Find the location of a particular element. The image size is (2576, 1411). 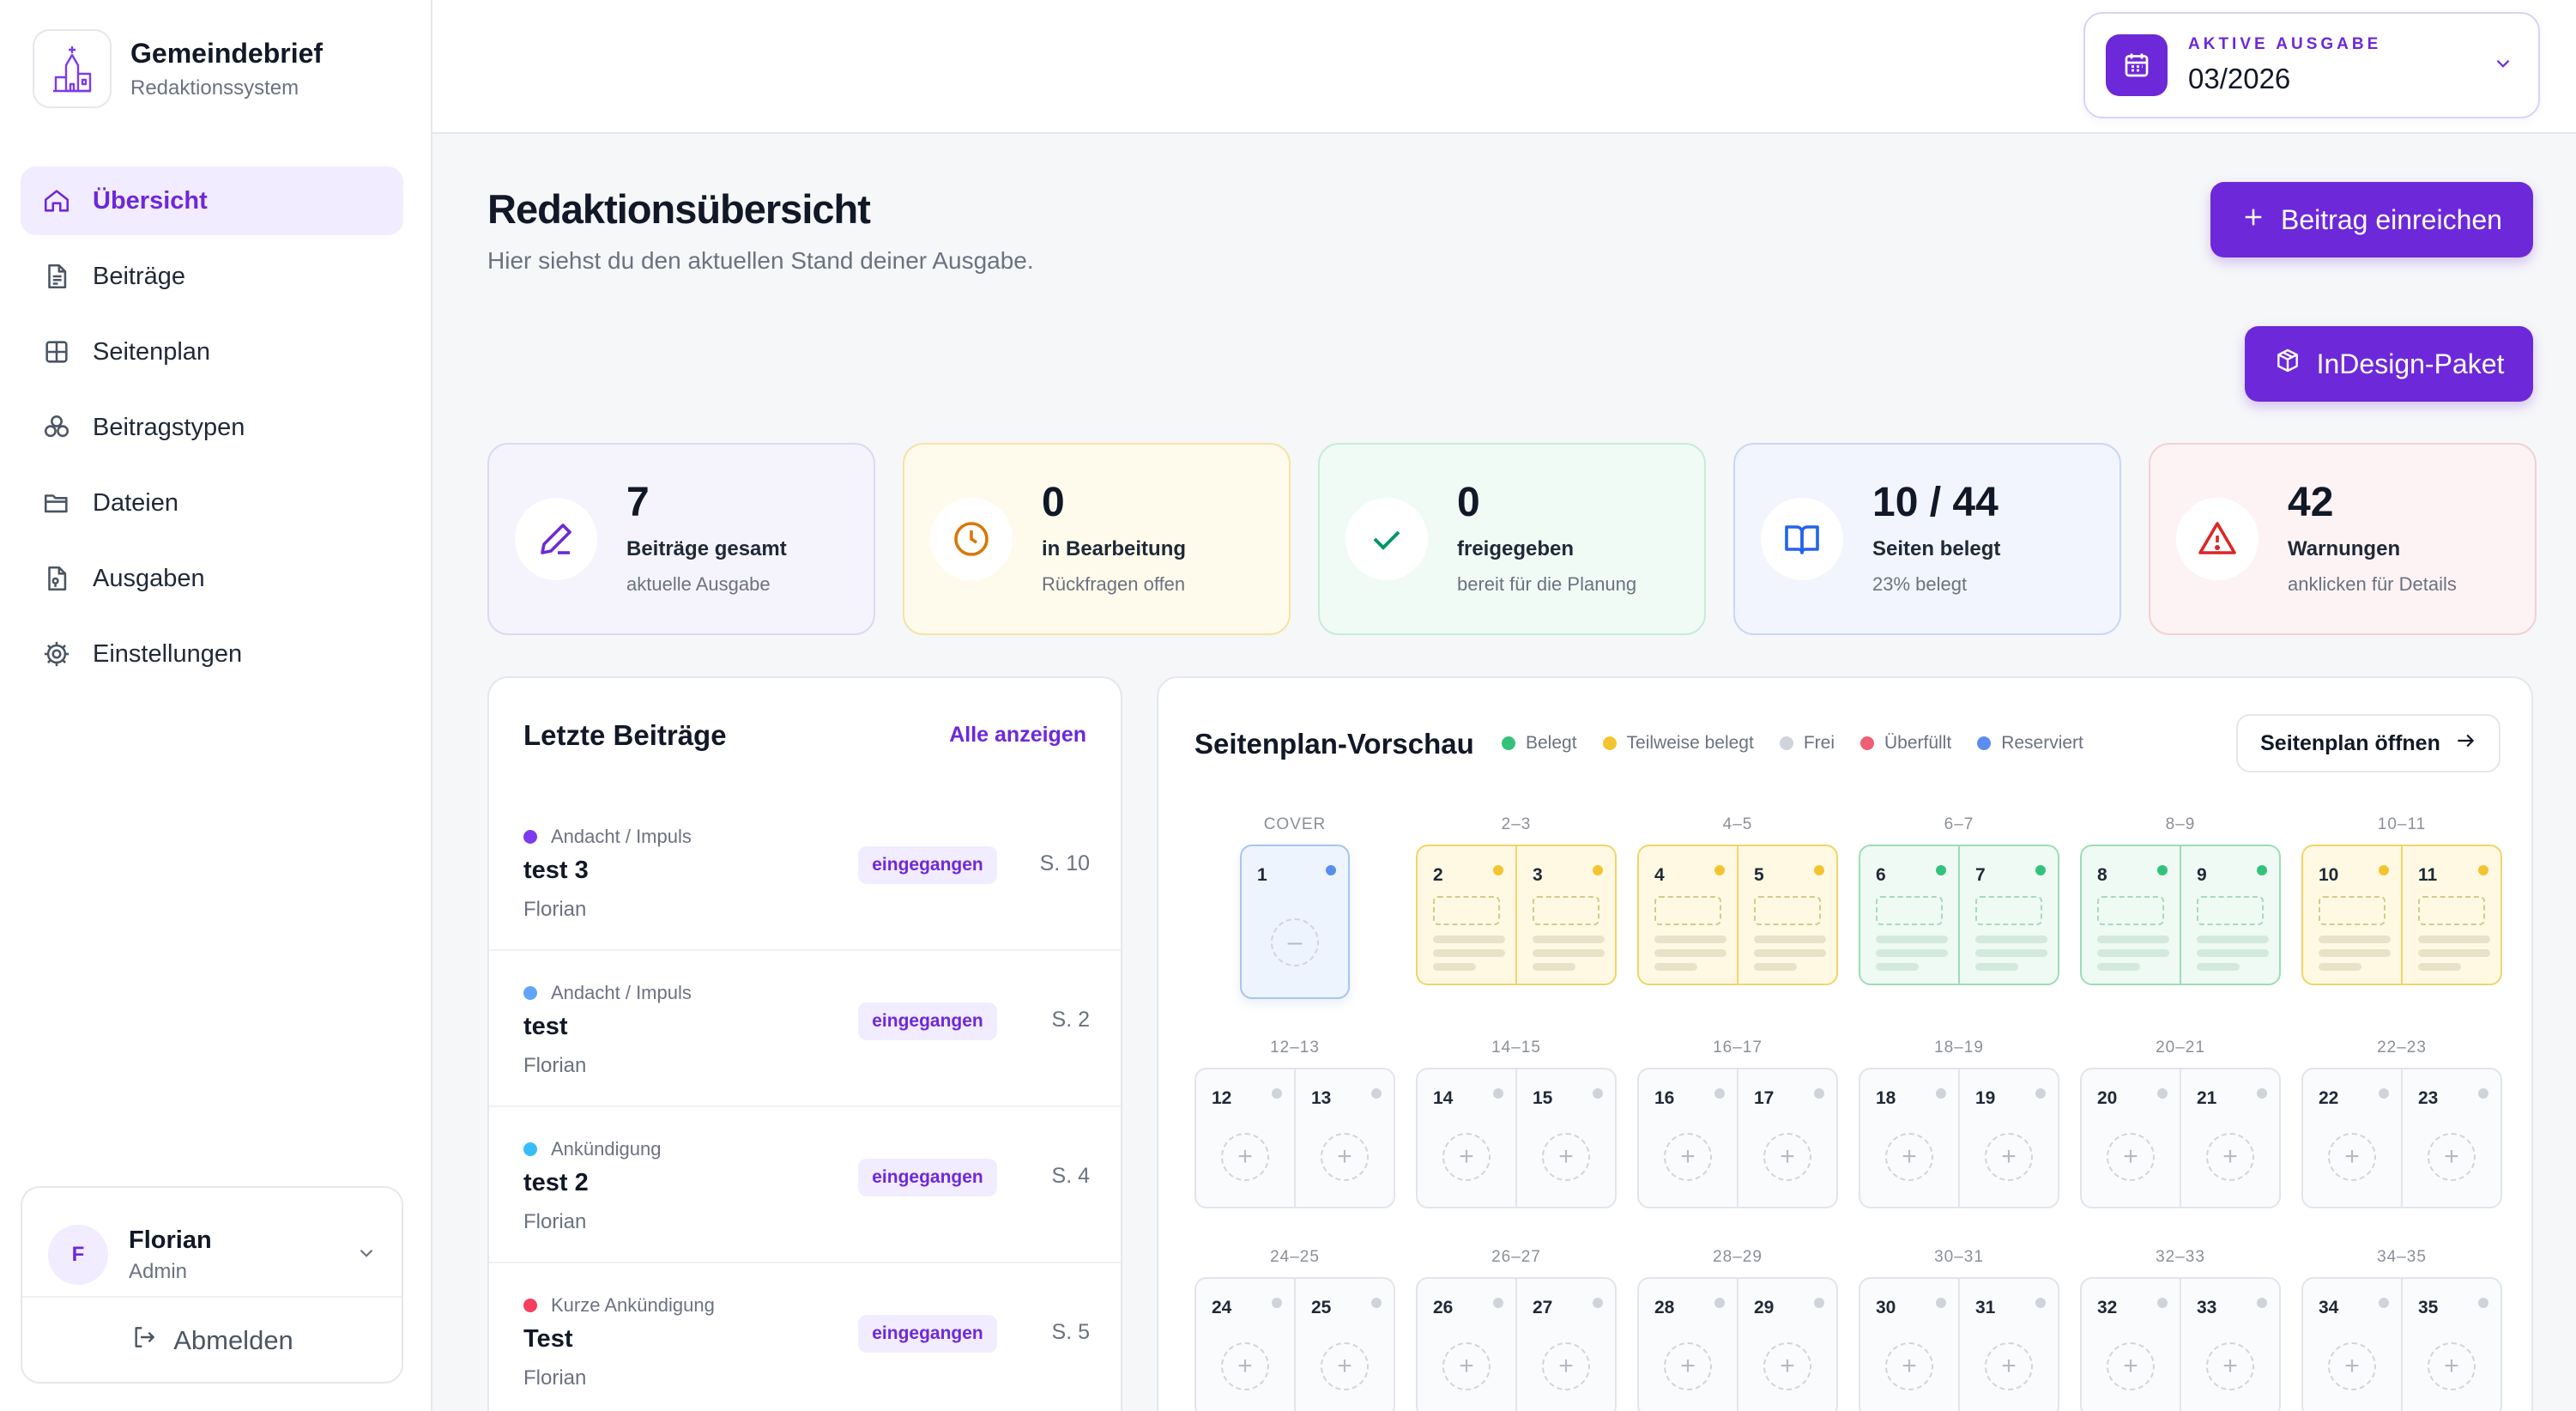

page-28: 28 + is located at coordinates (1688, 1345).